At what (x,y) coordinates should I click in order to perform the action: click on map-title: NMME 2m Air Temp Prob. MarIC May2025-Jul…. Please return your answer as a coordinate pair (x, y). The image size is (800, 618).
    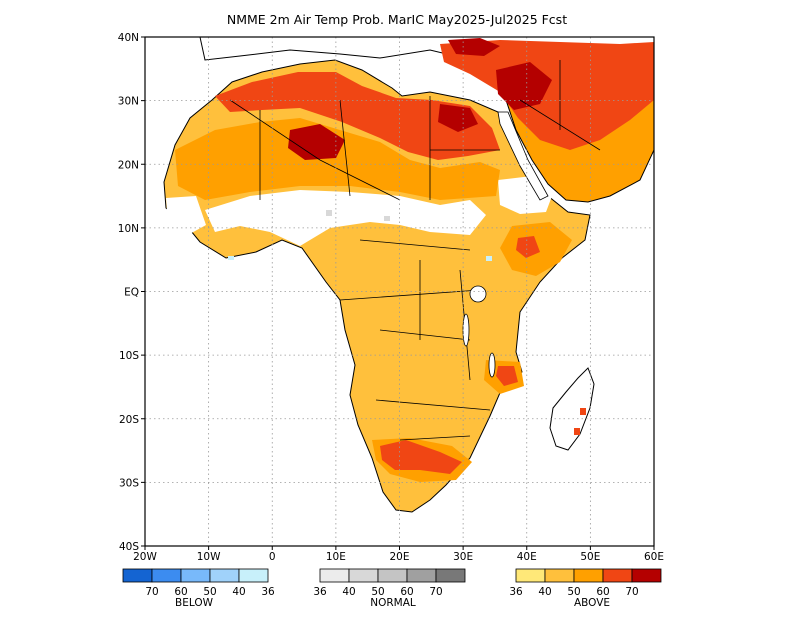
    Looking at the image, I should click on (397, 19).